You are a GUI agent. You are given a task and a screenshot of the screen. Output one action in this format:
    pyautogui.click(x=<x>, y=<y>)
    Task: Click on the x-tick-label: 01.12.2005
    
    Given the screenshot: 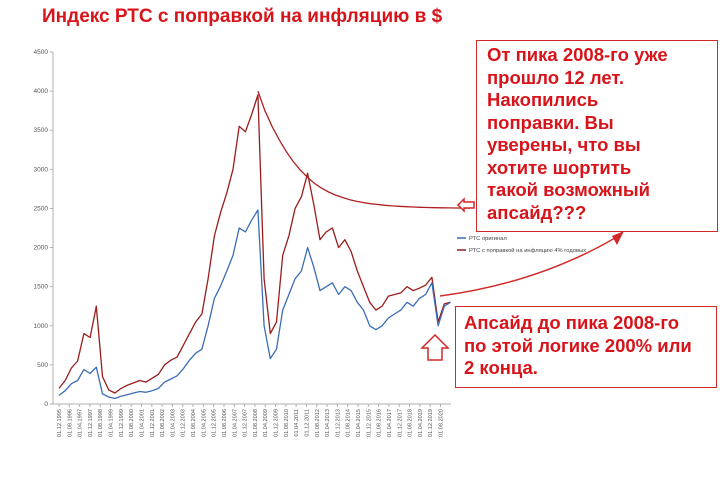 What is the action you would take?
    pyautogui.click(x=215, y=423)
    